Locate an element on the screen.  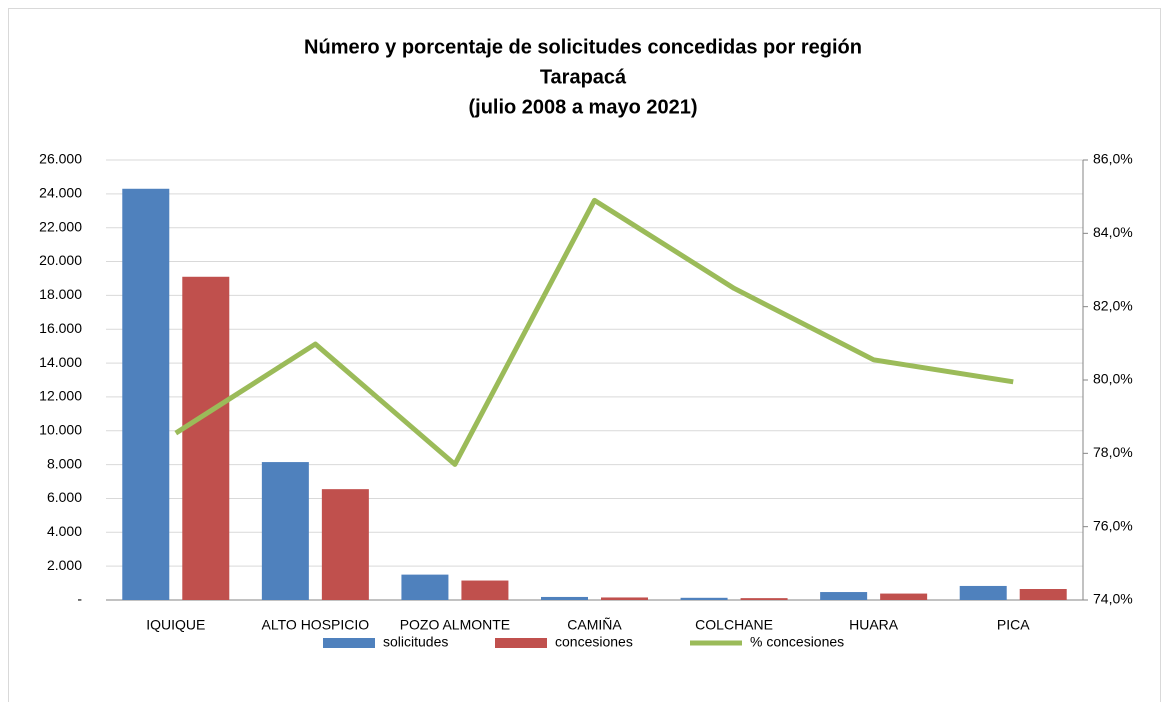
chart-title: Tarapacá is located at coordinates (583, 77).